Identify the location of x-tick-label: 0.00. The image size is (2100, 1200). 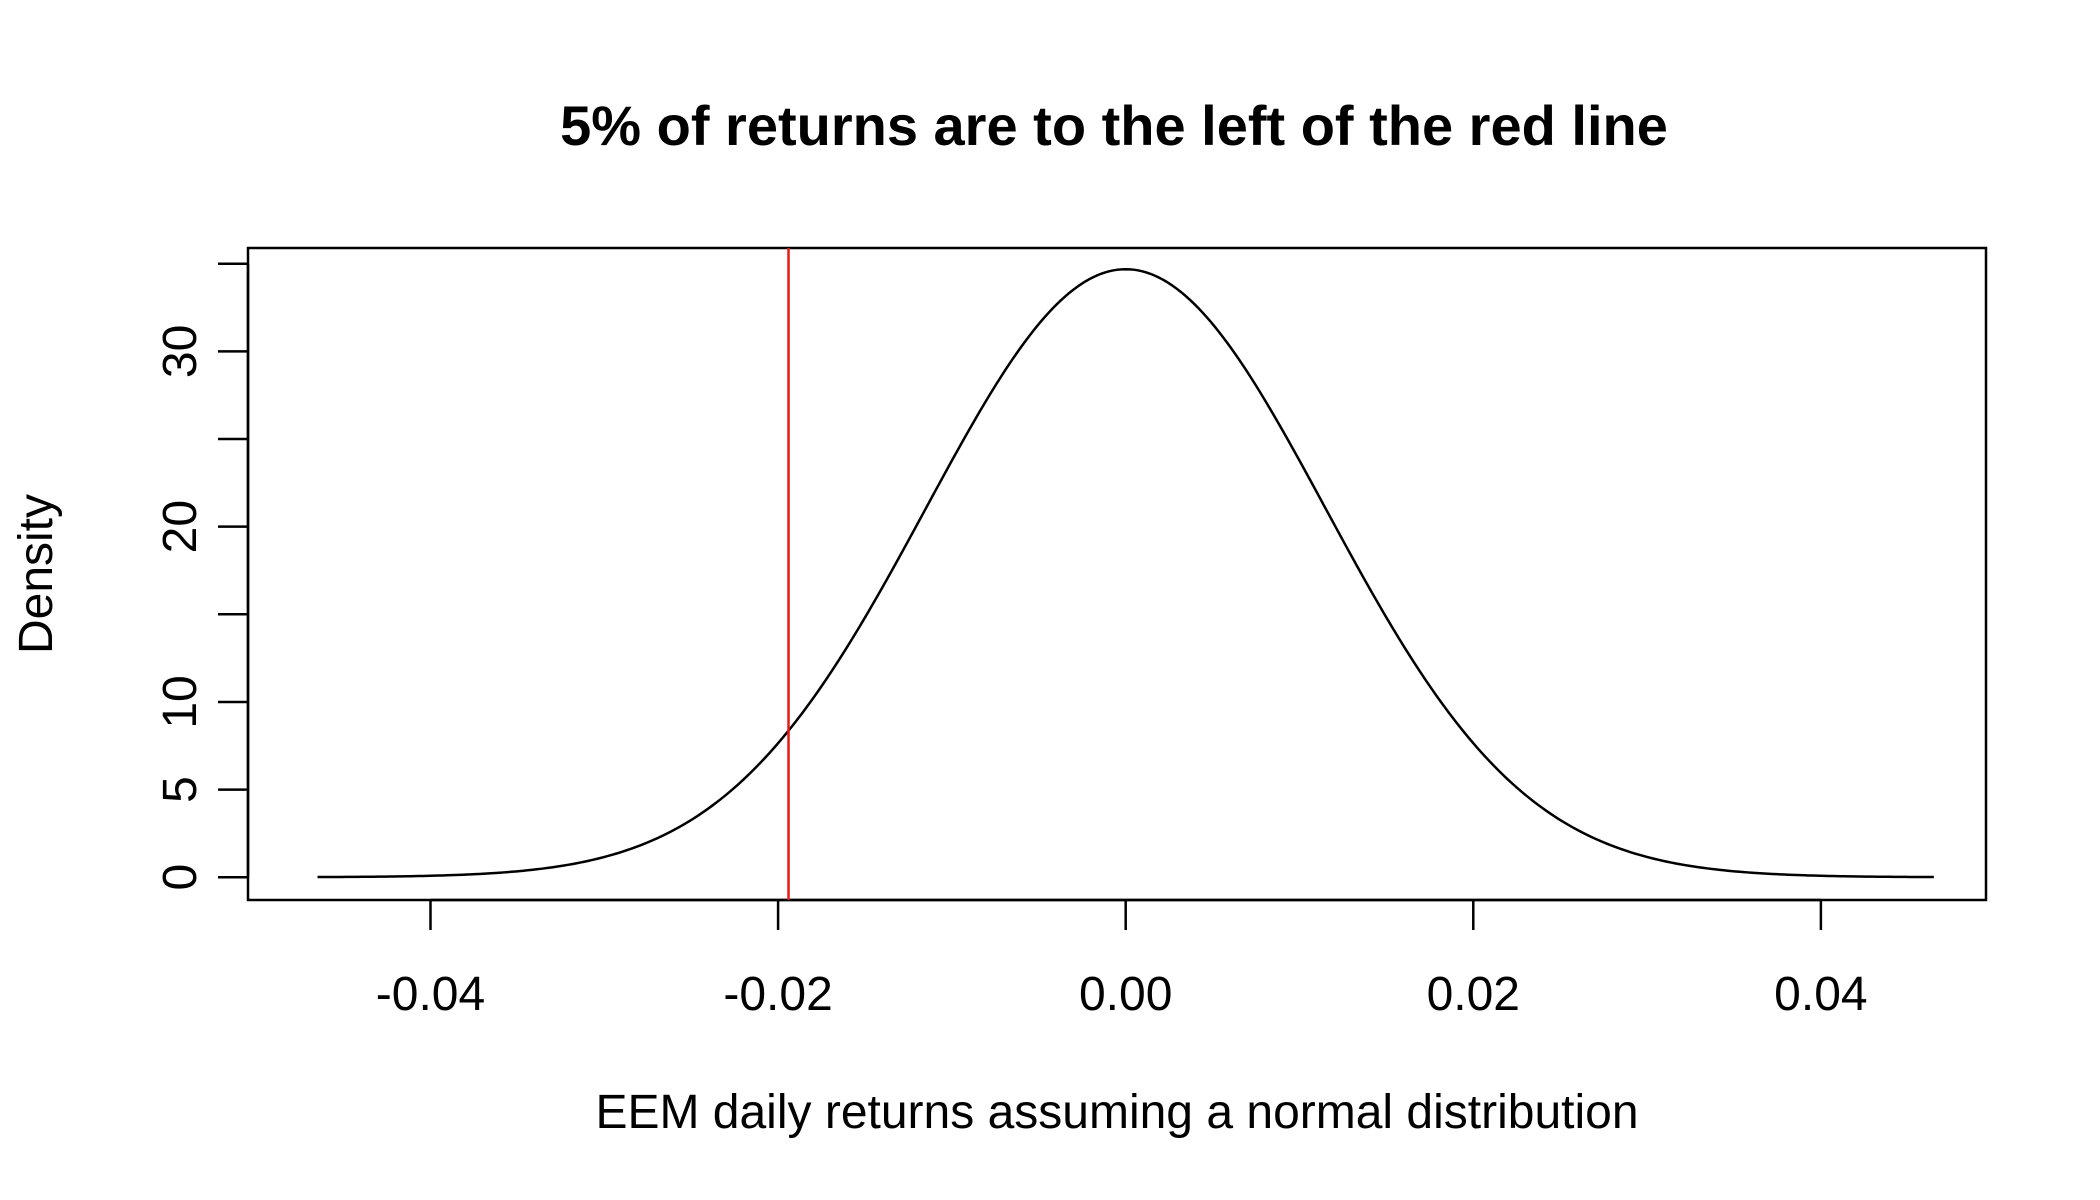
(1125, 994).